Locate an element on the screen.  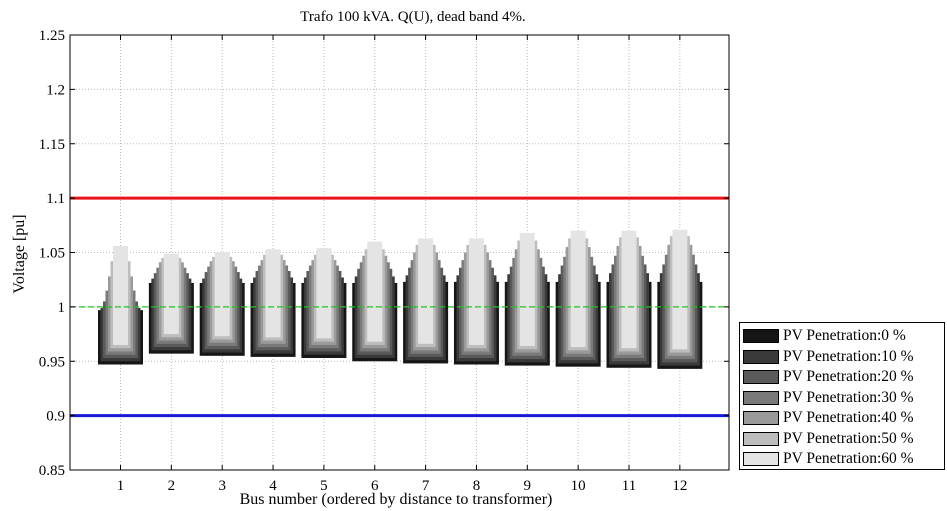
legend-item: PV Penetration:10 % is located at coordinates (843, 357).